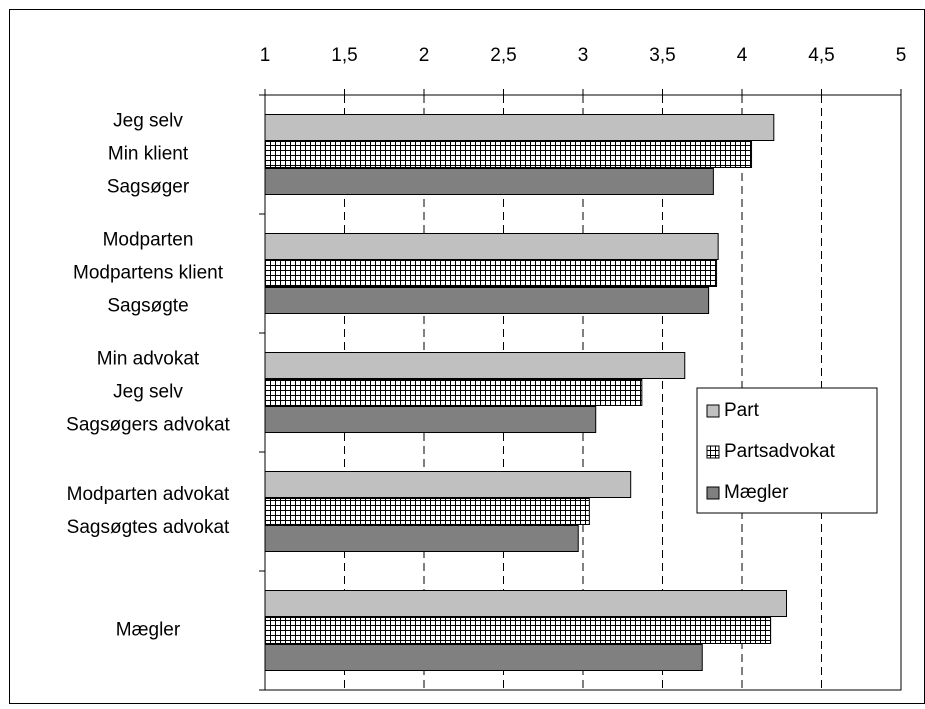 The width and height of the screenshot is (925, 709). What do you see at coordinates (148, 527) in the screenshot?
I see `y-tick-label: Sagsøgtes advokat` at bounding box center [148, 527].